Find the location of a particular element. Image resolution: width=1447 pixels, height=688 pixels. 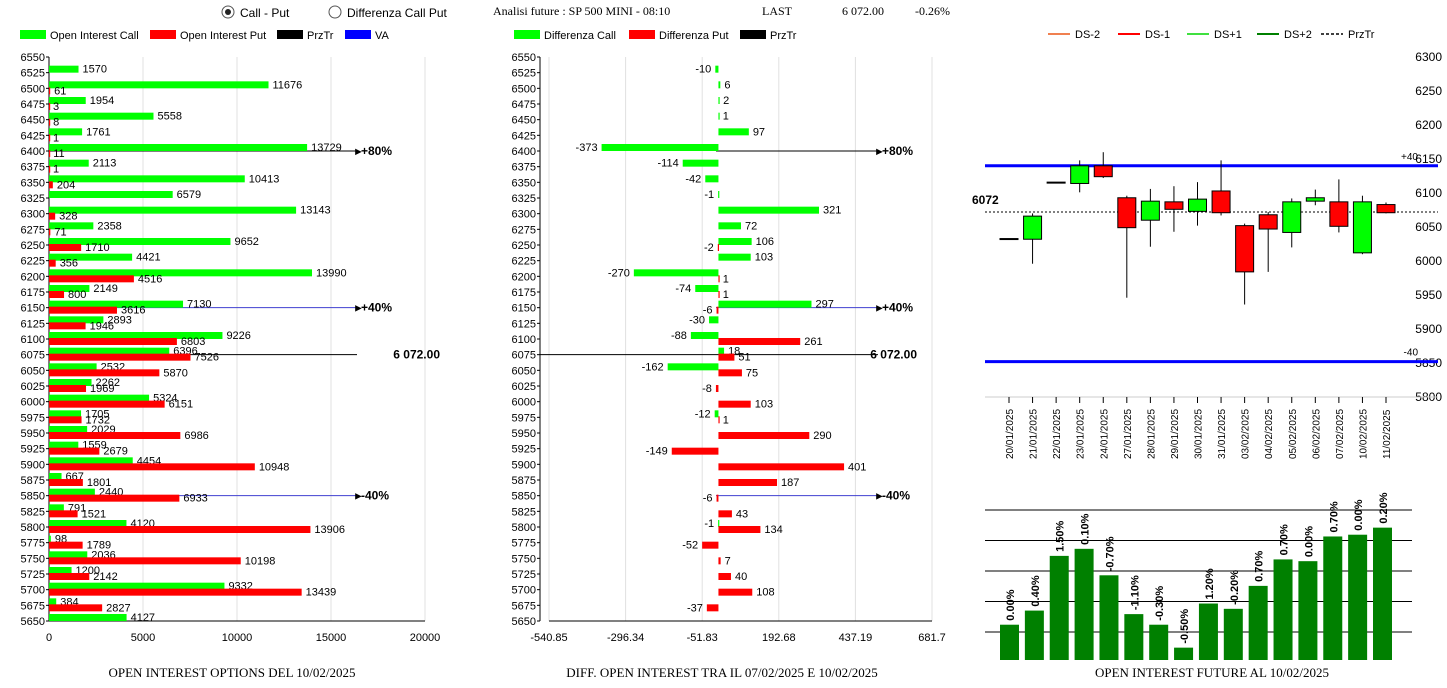

legend-label: Open Interest Put is located at coordinates (223, 36).